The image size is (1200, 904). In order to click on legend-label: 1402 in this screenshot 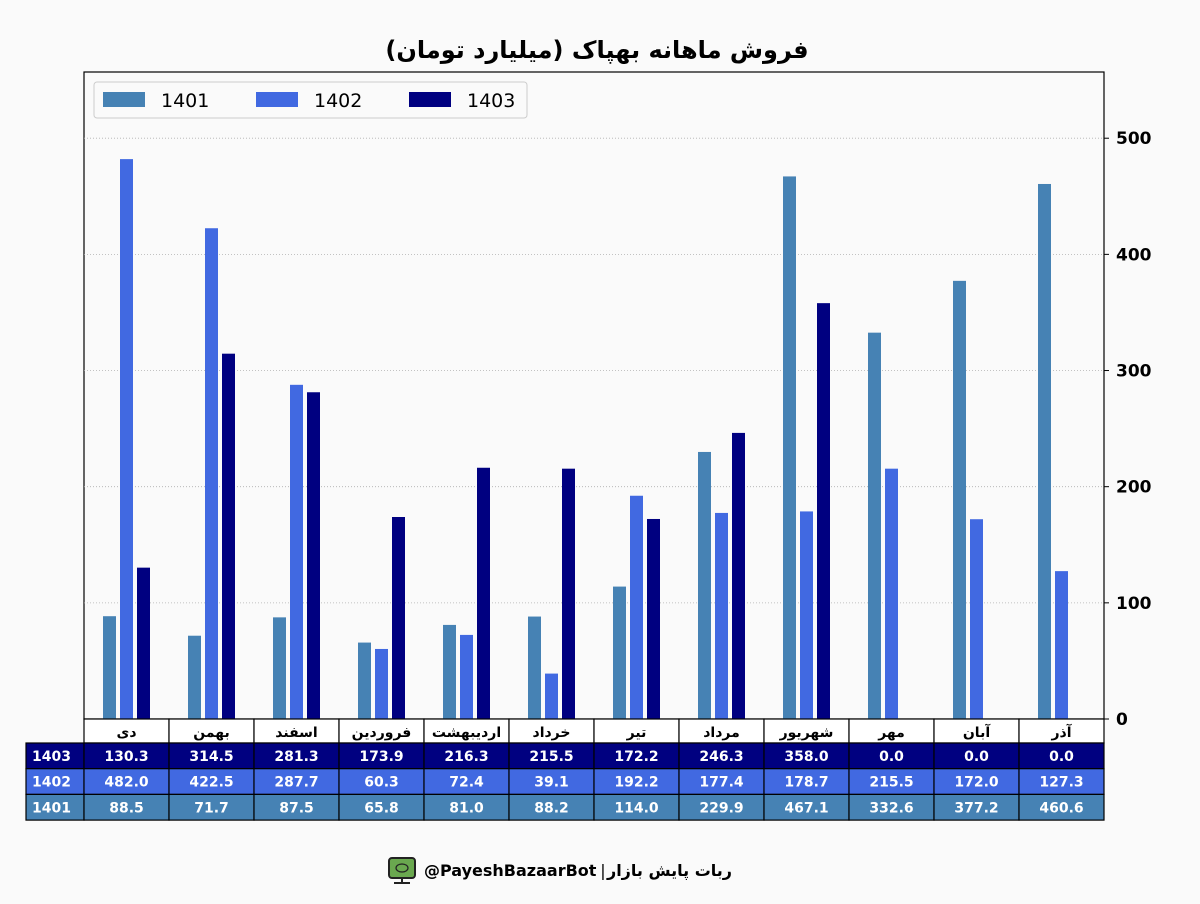, I will do `click(338, 101)`.